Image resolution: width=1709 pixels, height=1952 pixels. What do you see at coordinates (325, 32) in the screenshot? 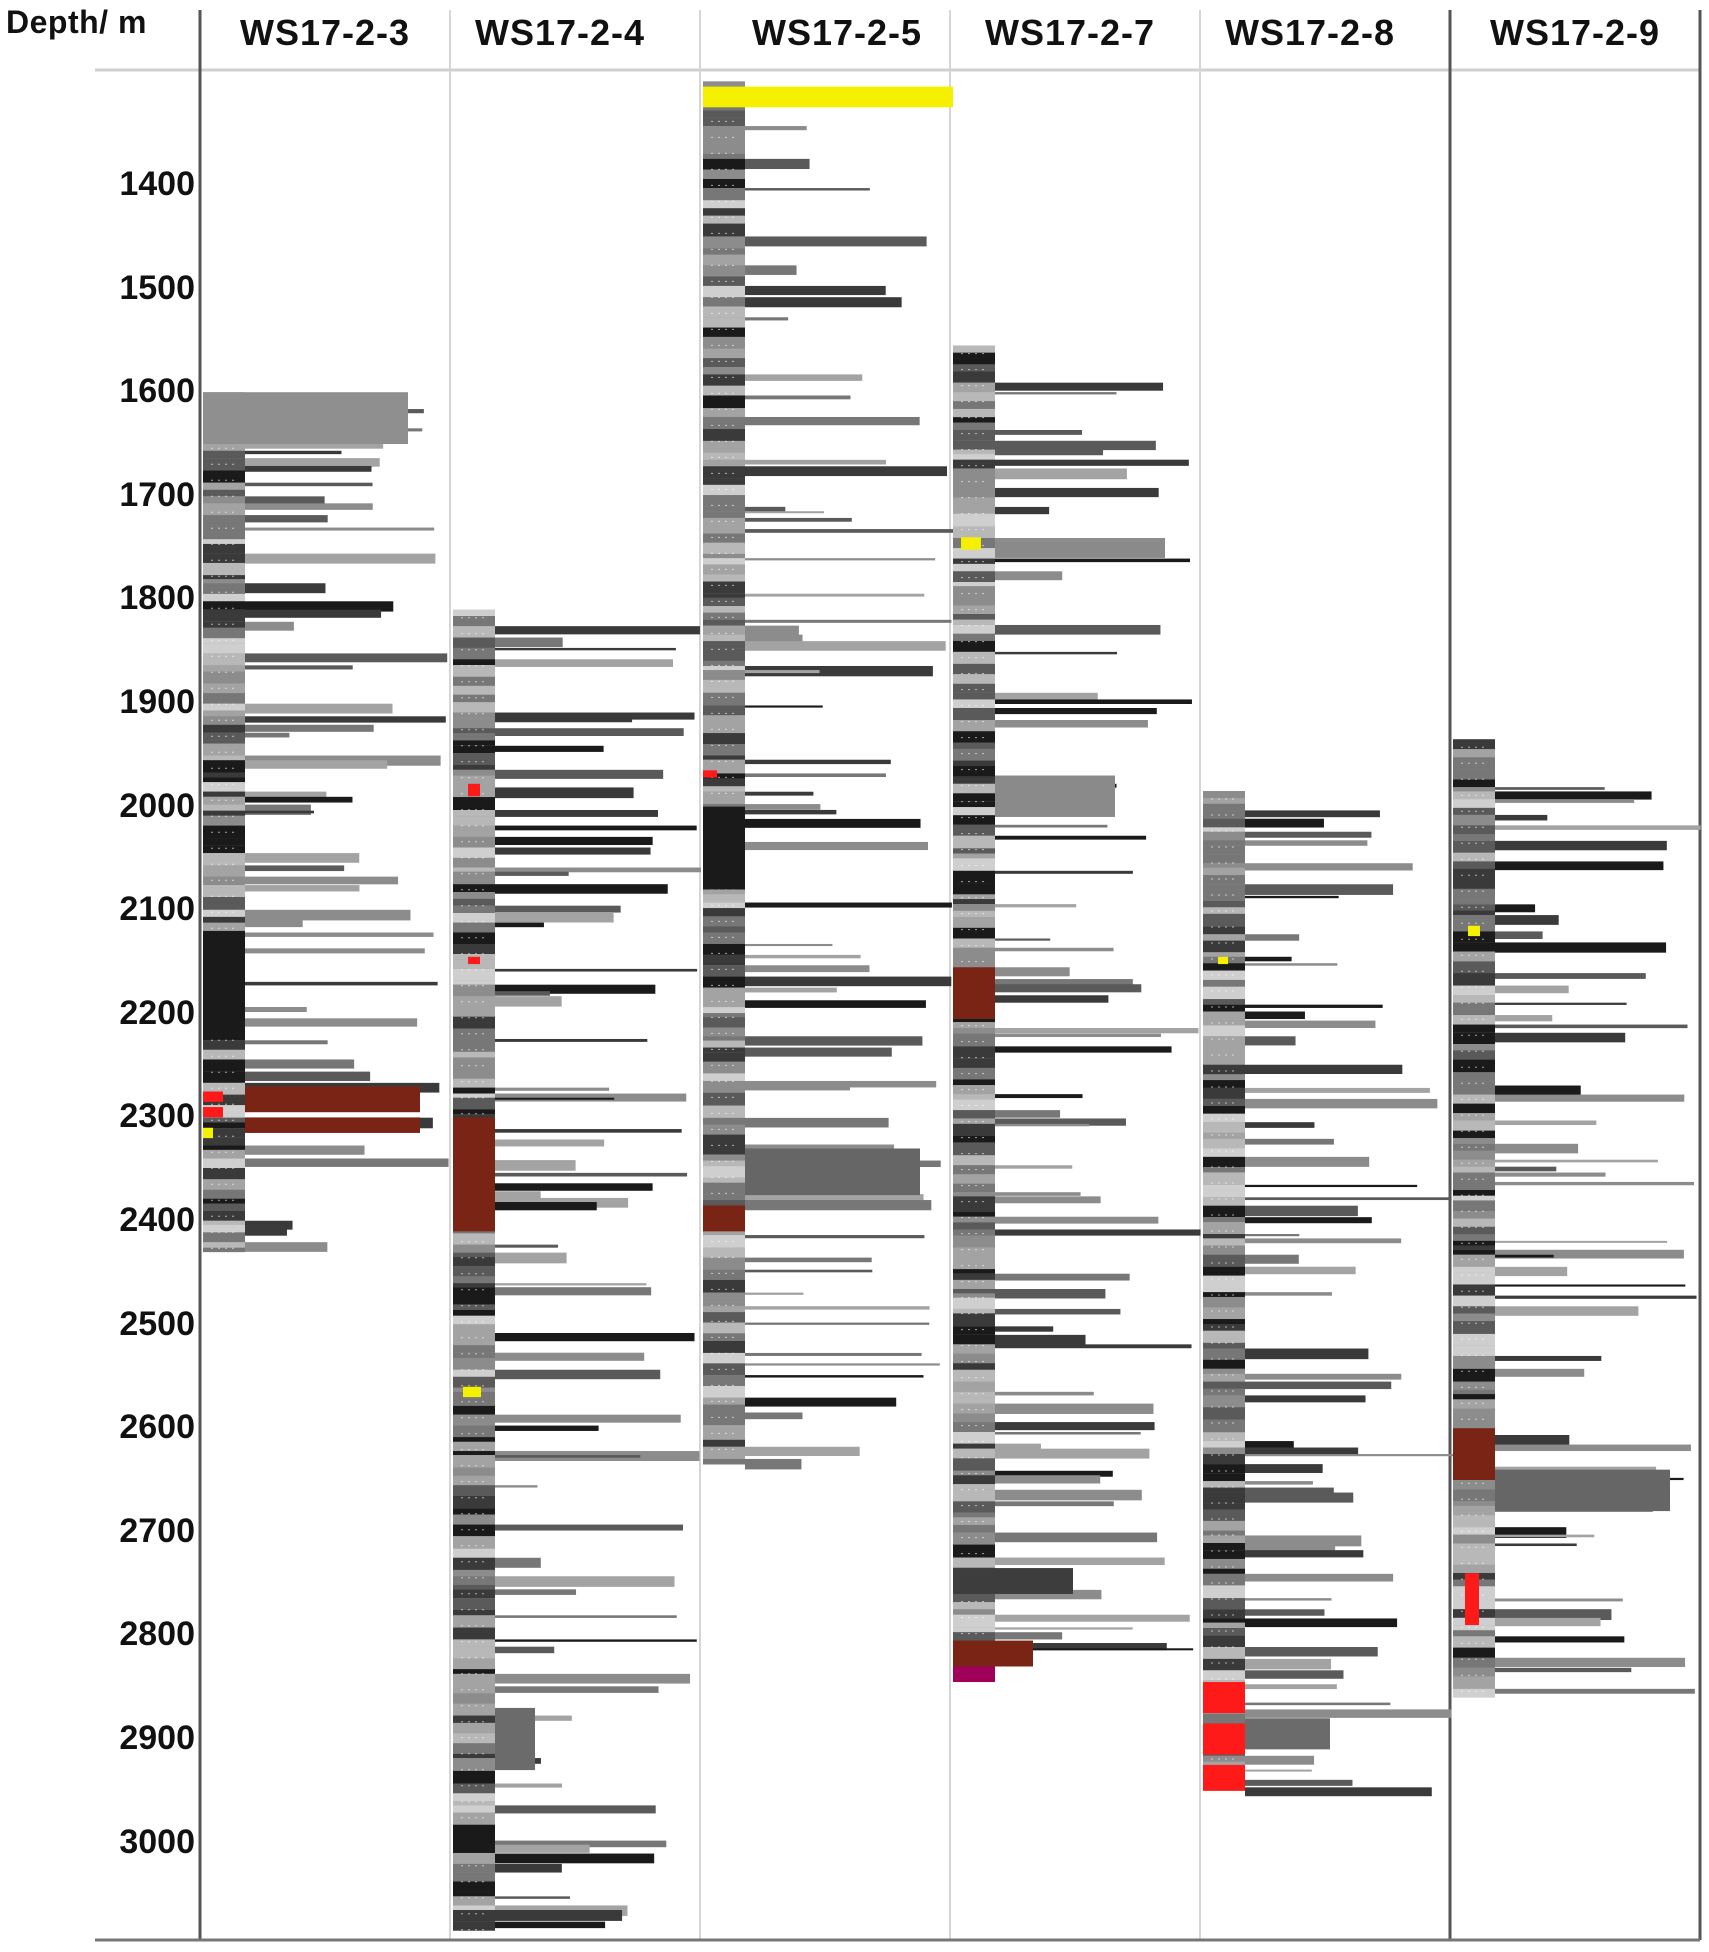
I see `well-title-1: WS17-2-3` at bounding box center [325, 32].